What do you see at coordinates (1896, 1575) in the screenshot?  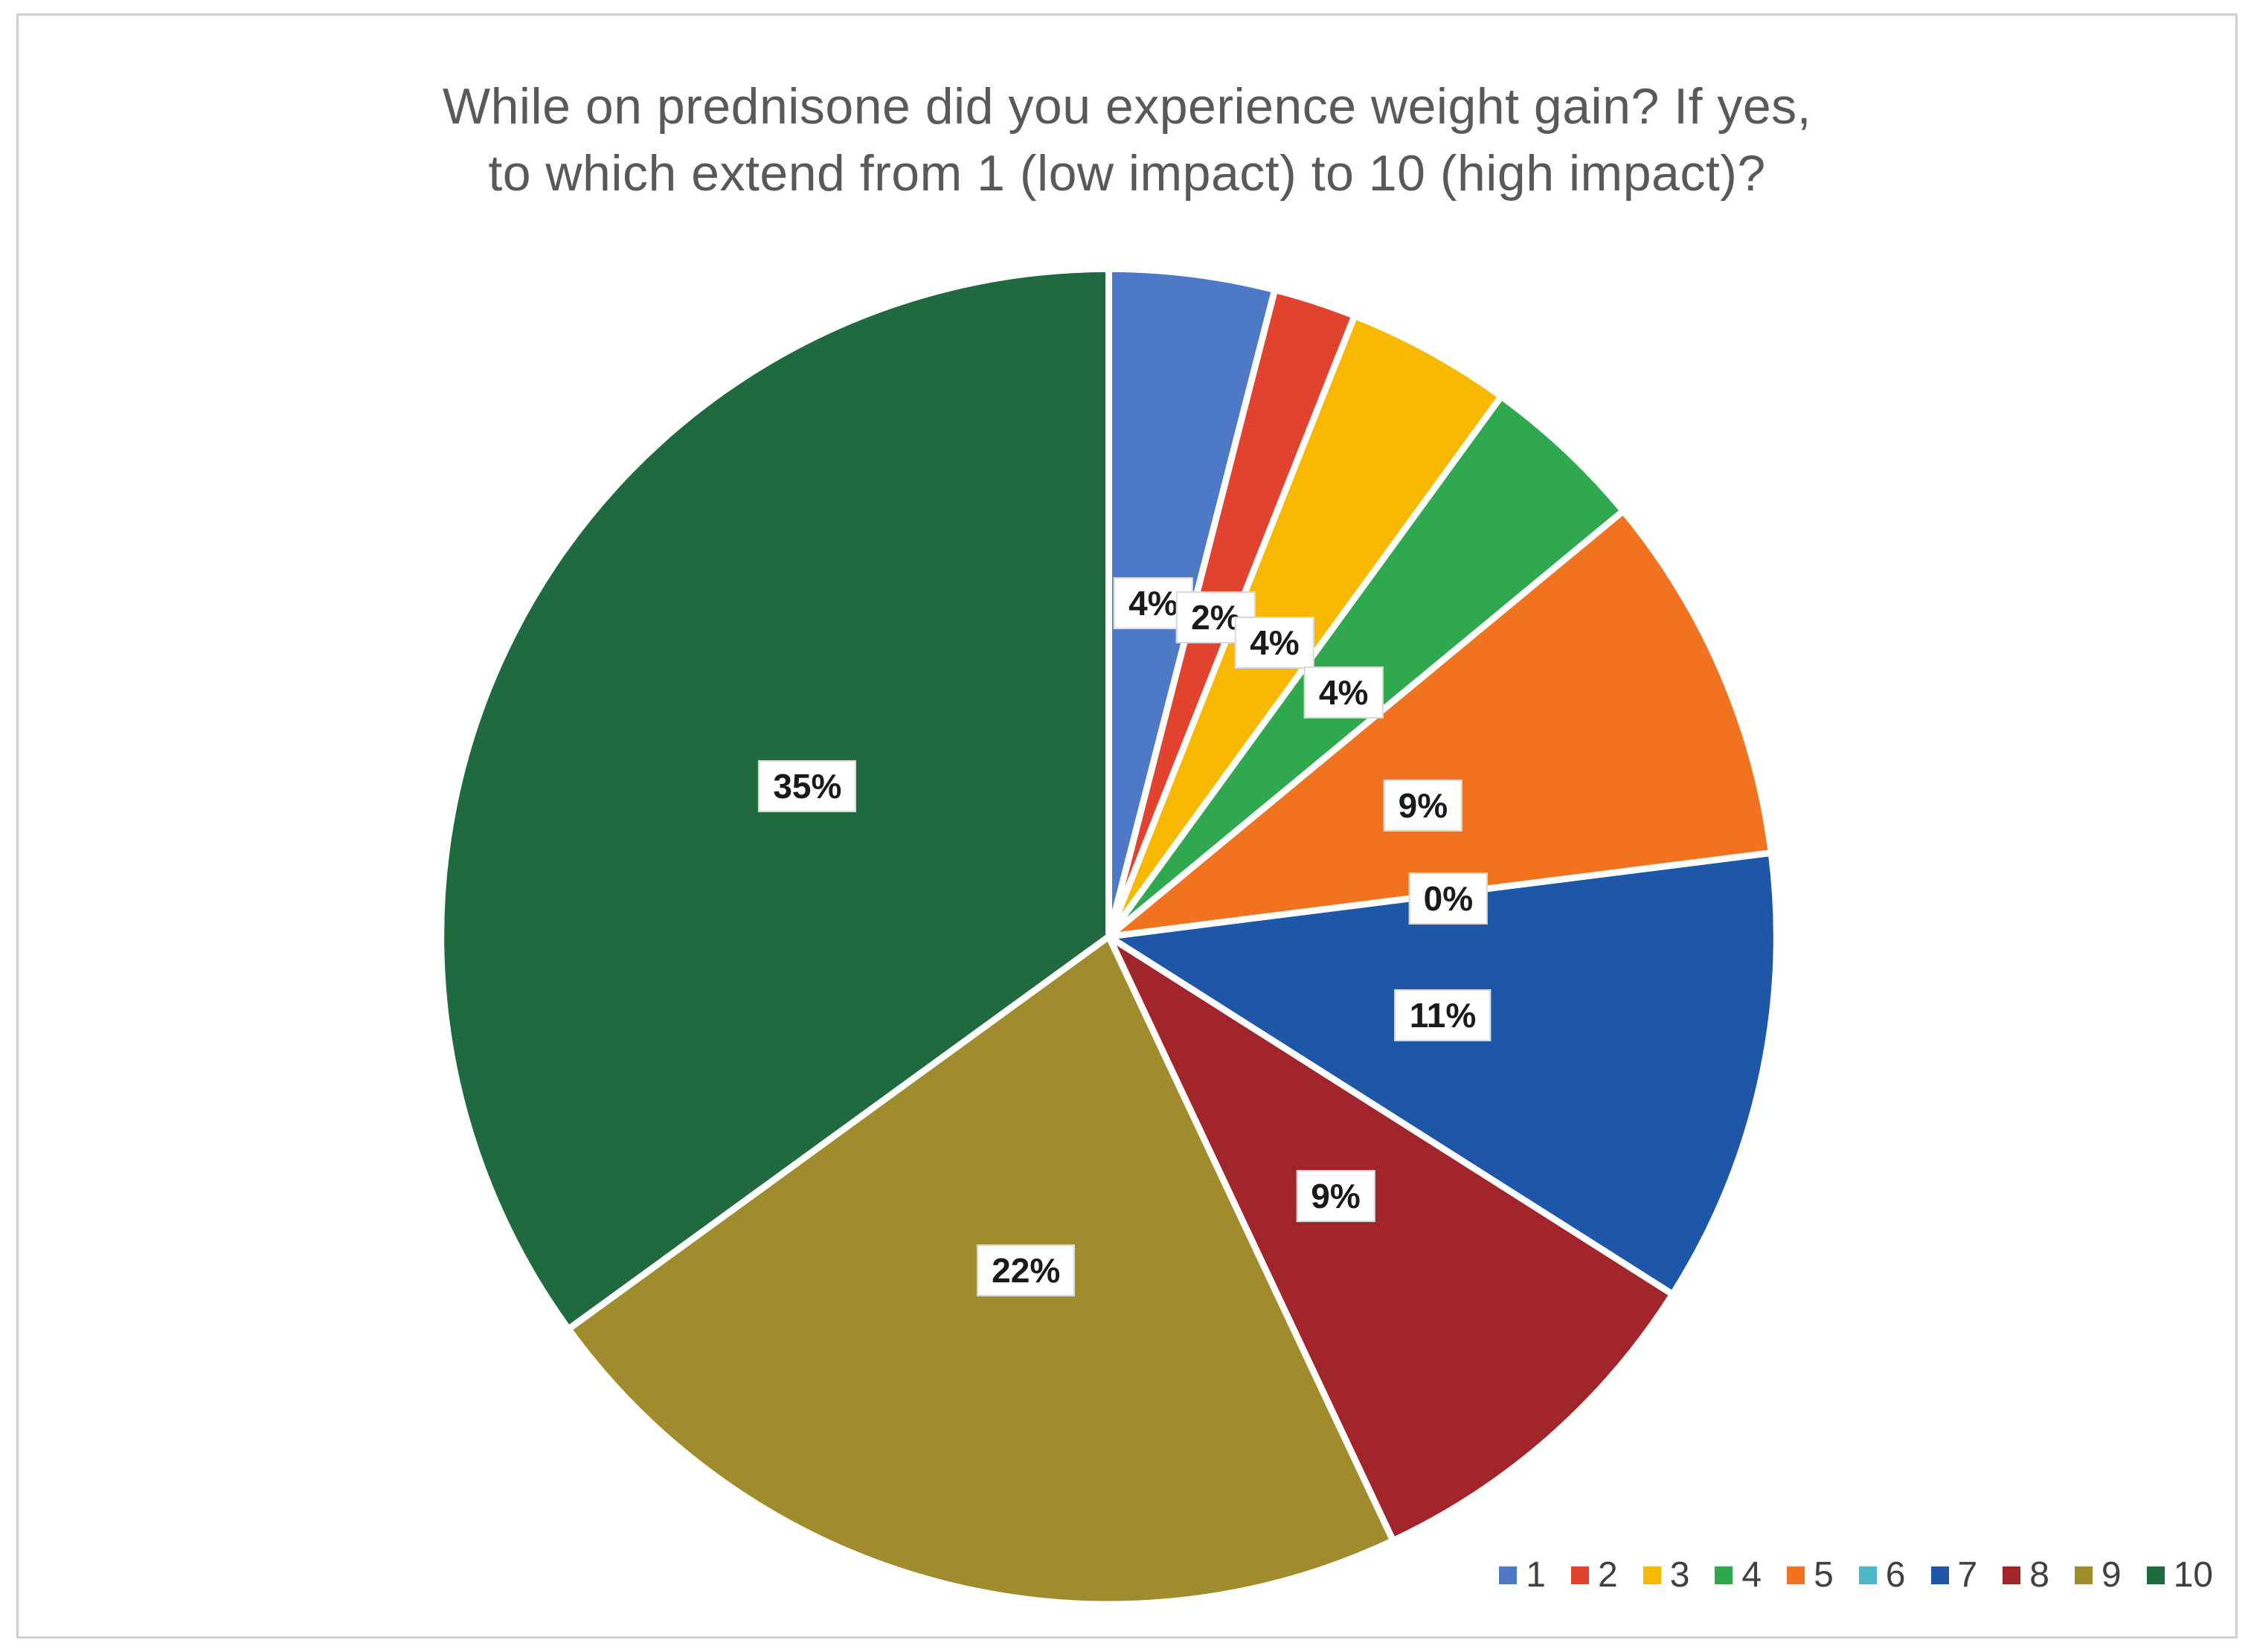 I see `legend-label-6: 6` at bounding box center [1896, 1575].